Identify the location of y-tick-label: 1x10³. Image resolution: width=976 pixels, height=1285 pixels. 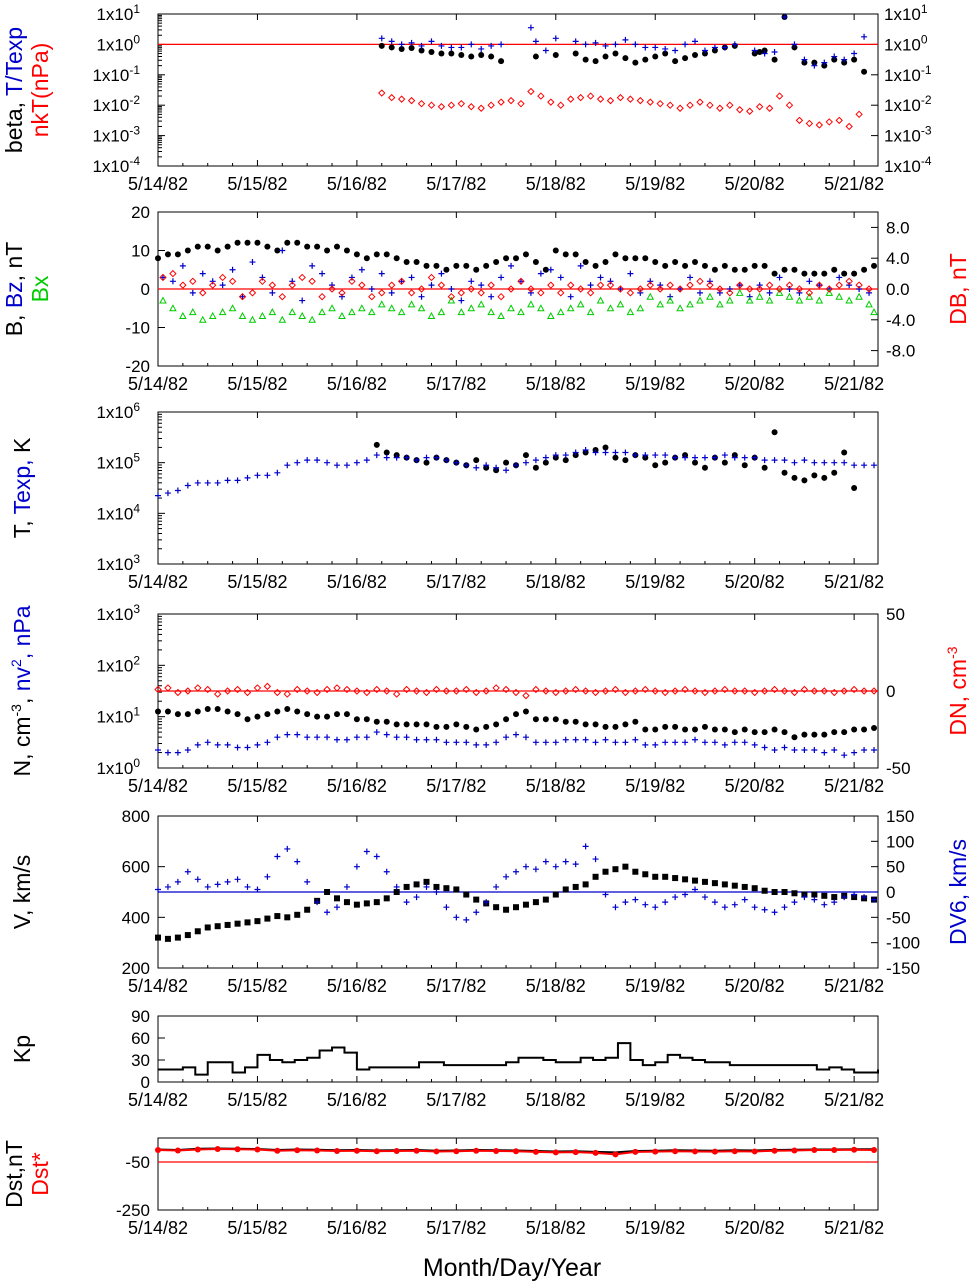
(118, 563).